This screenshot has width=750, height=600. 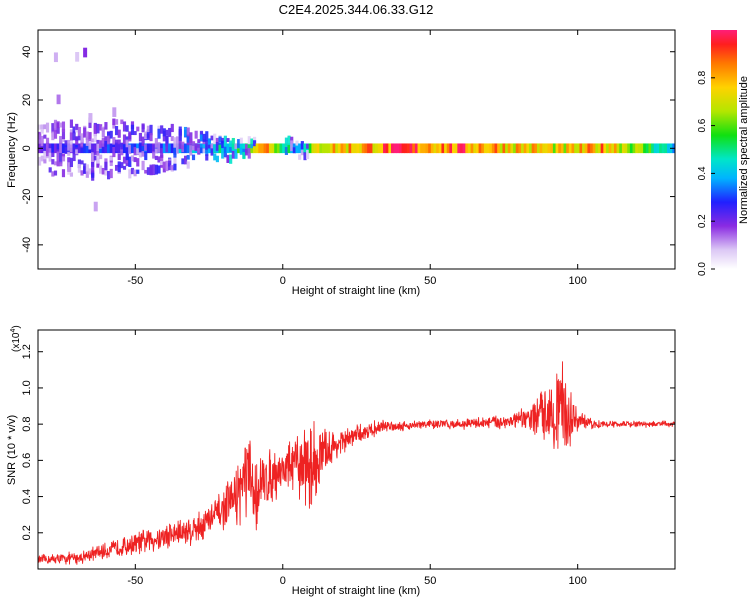 I want to click on snr-ytick-label: 0.6, so click(x=27, y=460).